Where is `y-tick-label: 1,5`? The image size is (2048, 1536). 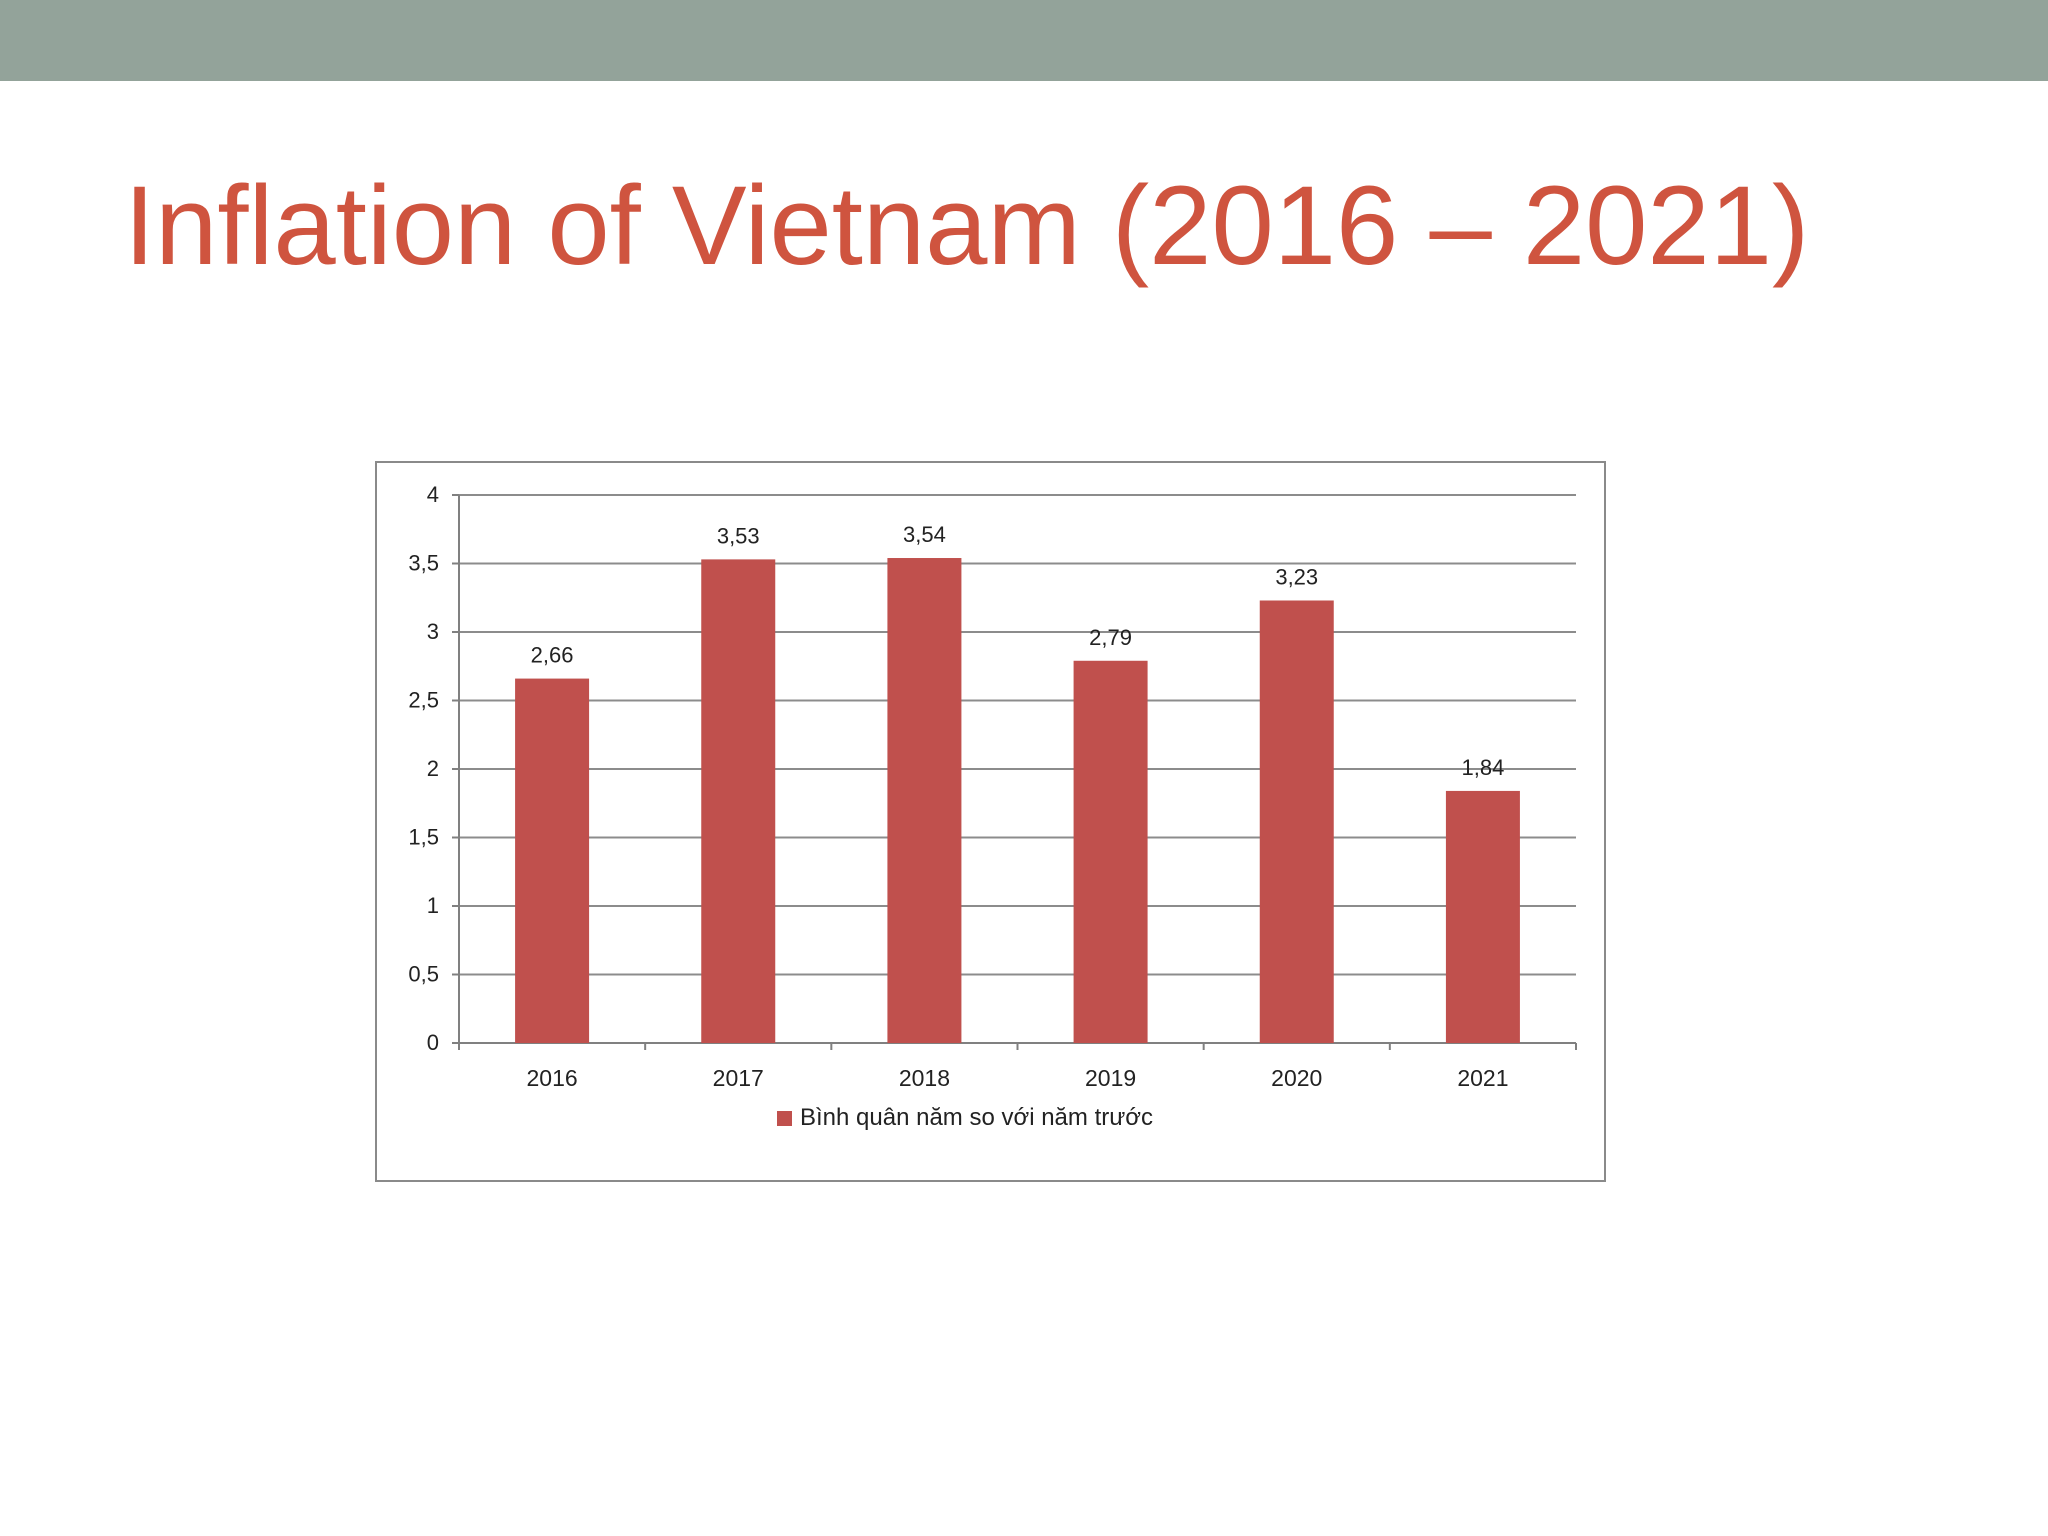
y-tick-label: 1,5 is located at coordinates (423, 837).